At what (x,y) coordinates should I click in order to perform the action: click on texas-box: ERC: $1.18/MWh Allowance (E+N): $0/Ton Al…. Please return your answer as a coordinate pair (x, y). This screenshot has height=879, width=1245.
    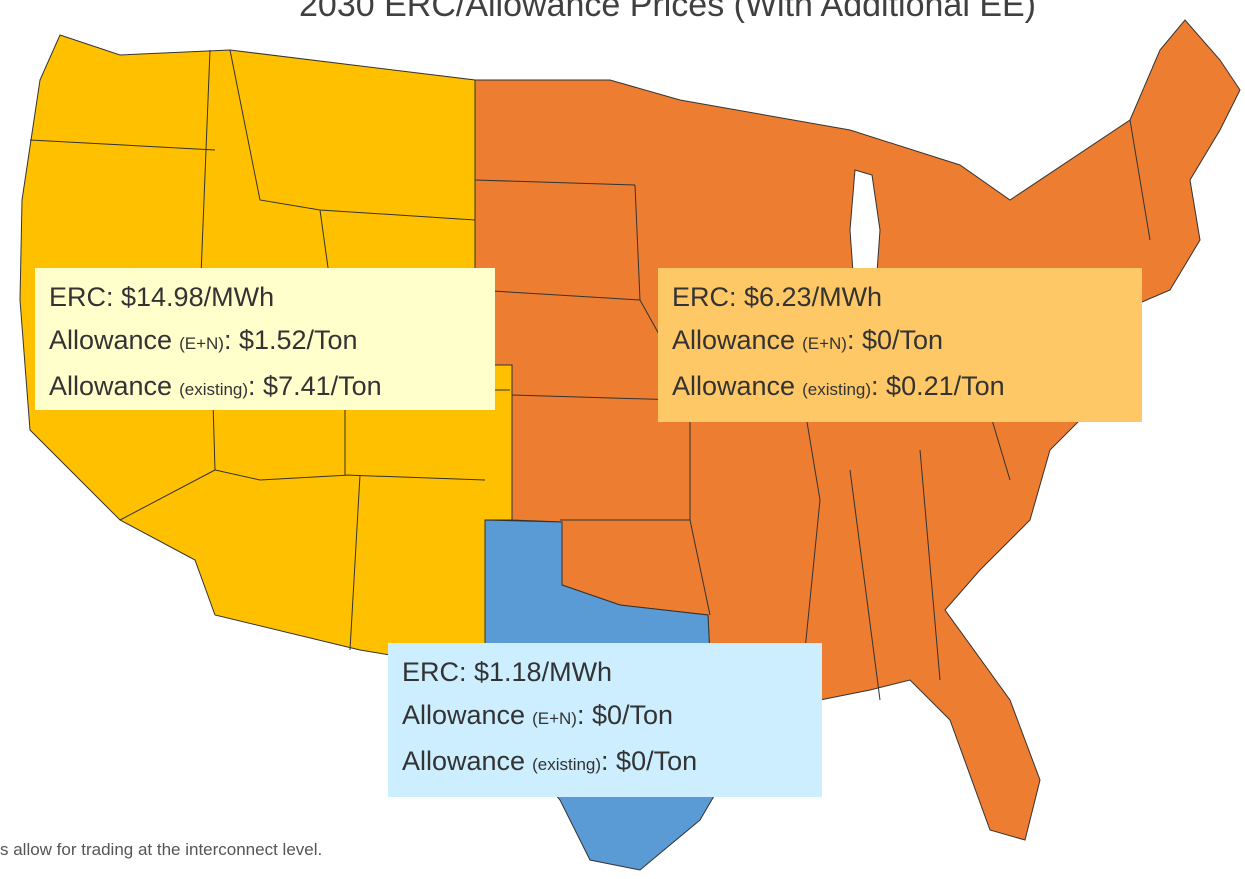
    Looking at the image, I should click on (605, 720).